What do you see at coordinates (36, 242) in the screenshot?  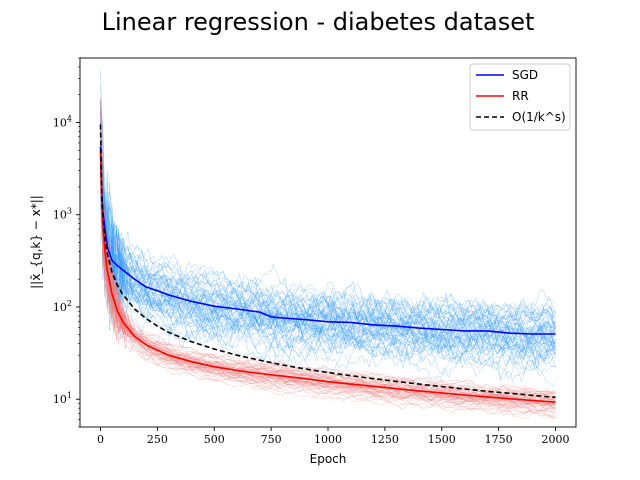 I see `y-axis-label: ||x̄_{q,k} − x*||` at bounding box center [36, 242].